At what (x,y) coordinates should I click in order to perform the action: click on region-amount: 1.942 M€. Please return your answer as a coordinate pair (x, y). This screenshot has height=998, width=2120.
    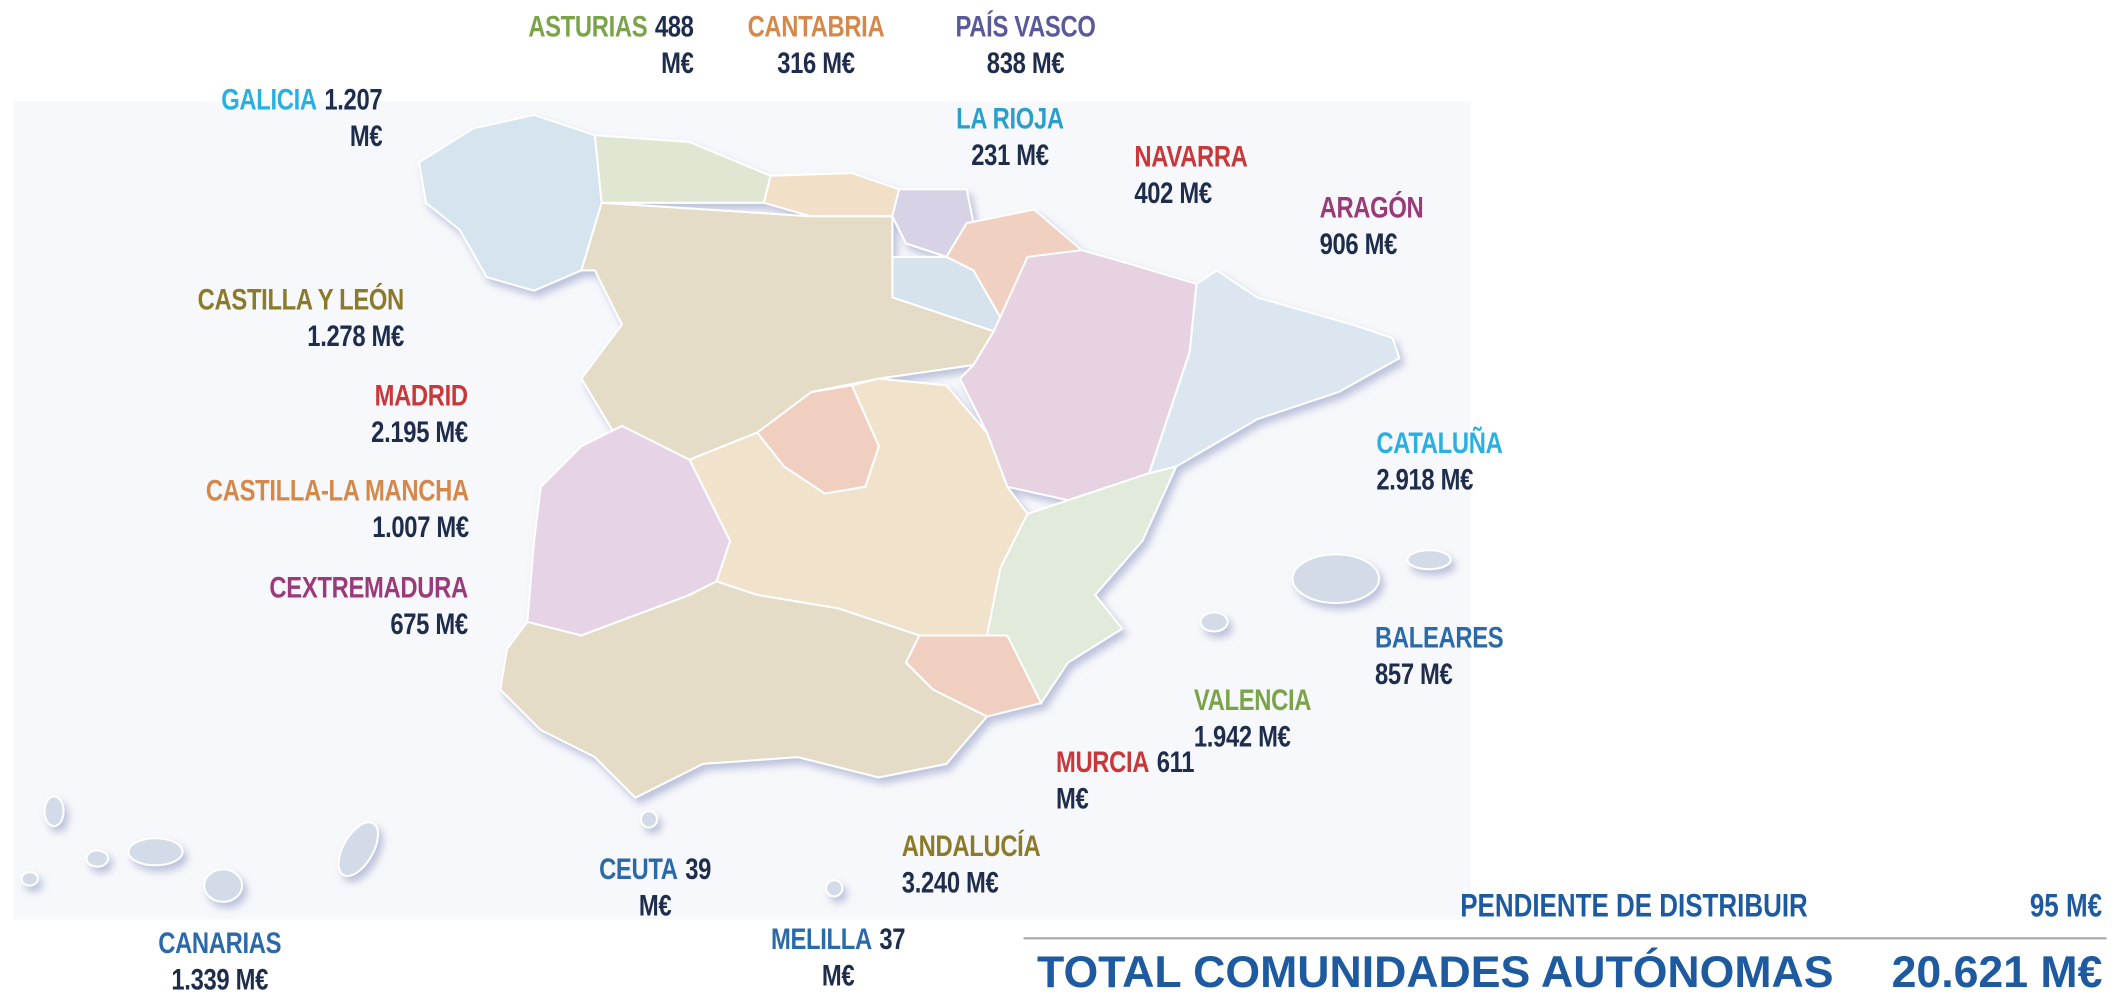
    Looking at the image, I should click on (1242, 736).